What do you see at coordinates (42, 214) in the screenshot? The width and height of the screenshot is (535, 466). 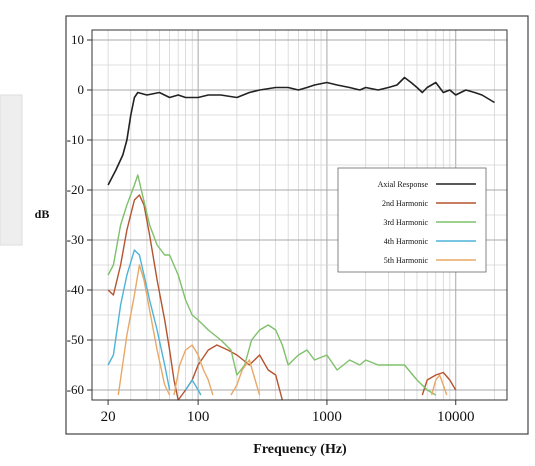 I see `y-axis-label: dB` at bounding box center [42, 214].